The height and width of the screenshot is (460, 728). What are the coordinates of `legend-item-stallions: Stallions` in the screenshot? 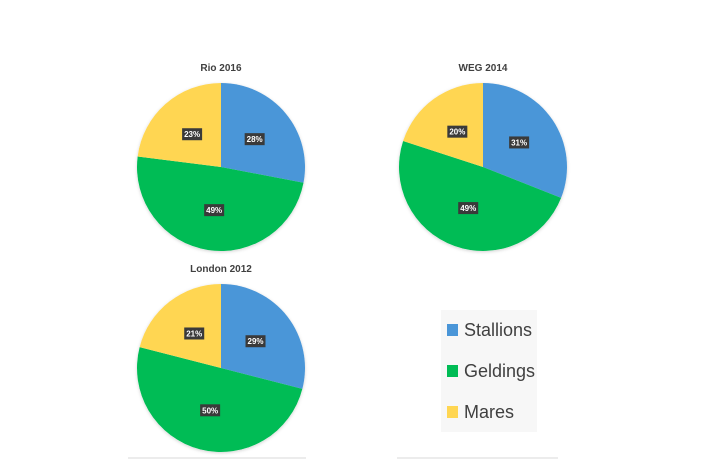 It's located at (489, 330).